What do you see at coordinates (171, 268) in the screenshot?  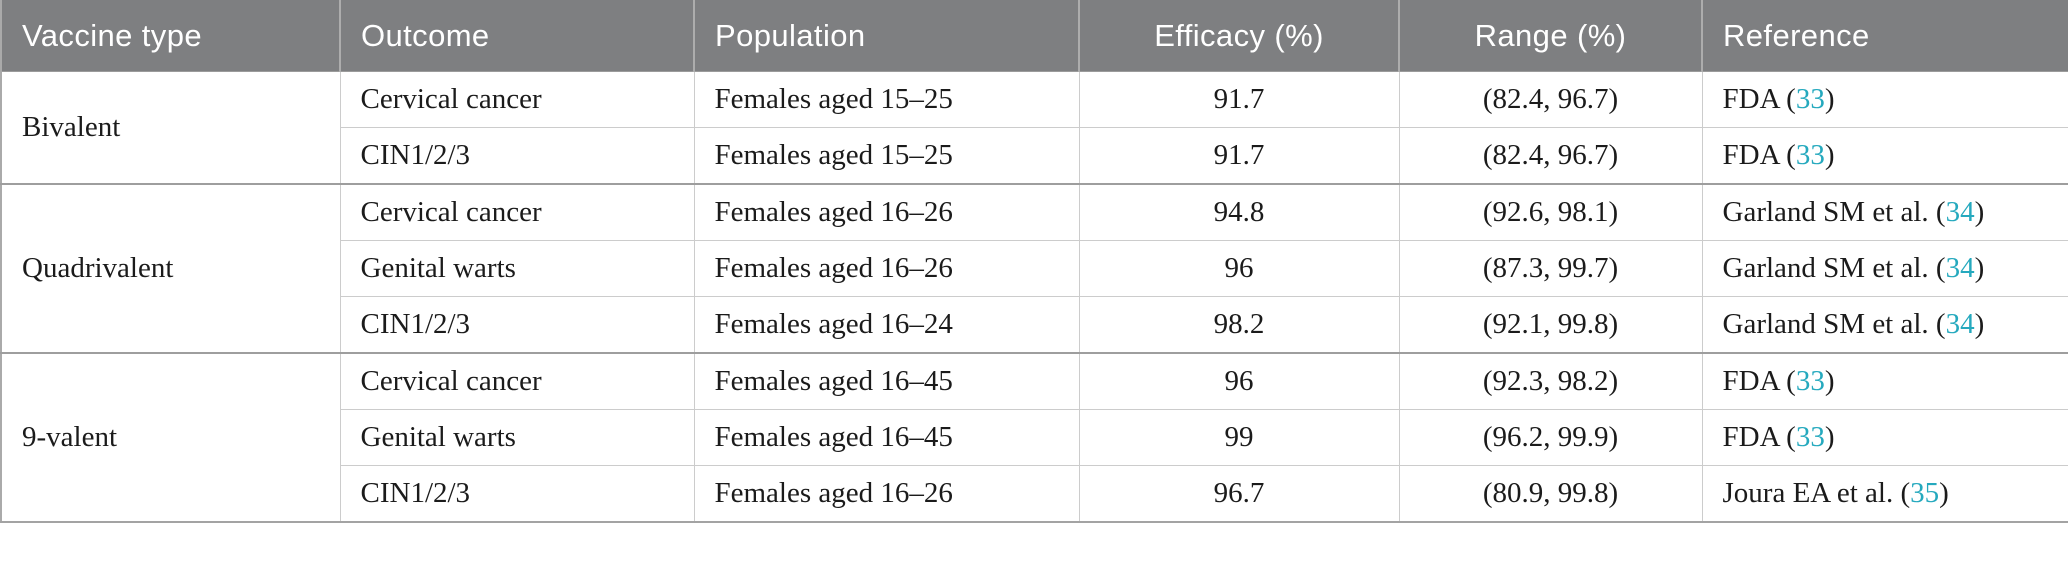 I see `cell-vaccine-type: Quadrivalent` at bounding box center [171, 268].